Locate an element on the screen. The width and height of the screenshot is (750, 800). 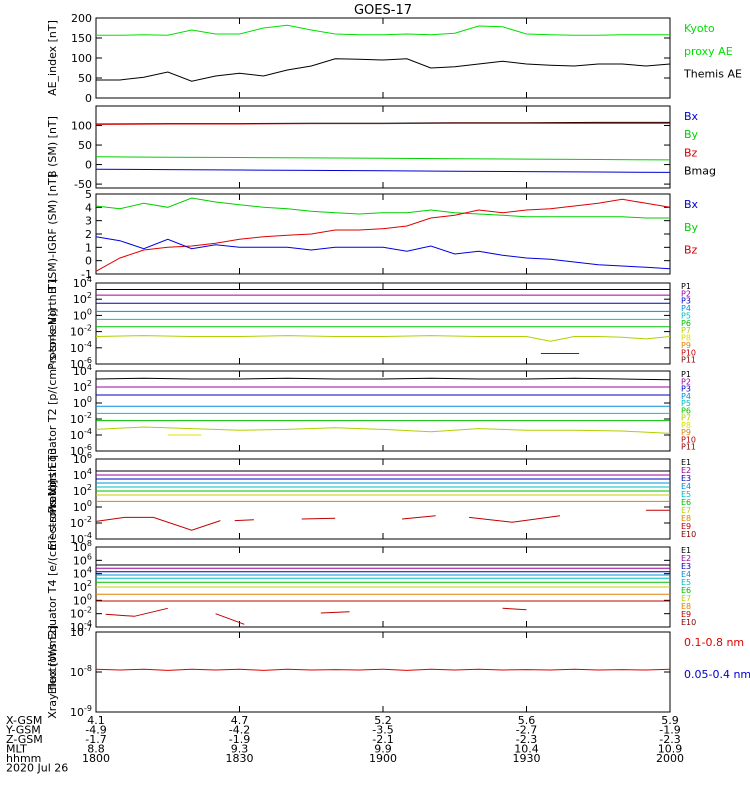
legend-entry: P2 is located at coordinates (686, 381).